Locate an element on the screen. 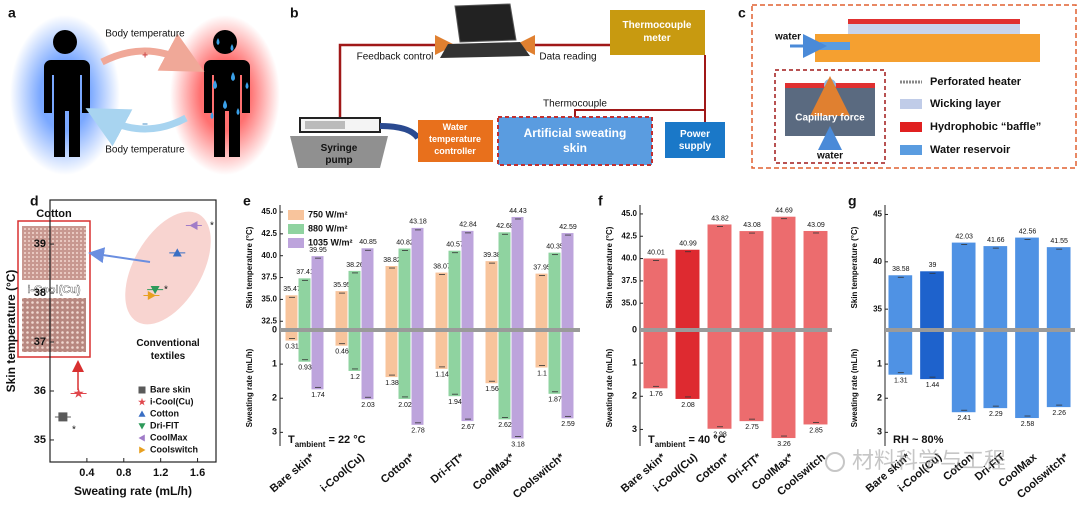 Image resolution: width=1080 pixels, height=510 pixels. value-label: 1.76 is located at coordinates (656, 394).